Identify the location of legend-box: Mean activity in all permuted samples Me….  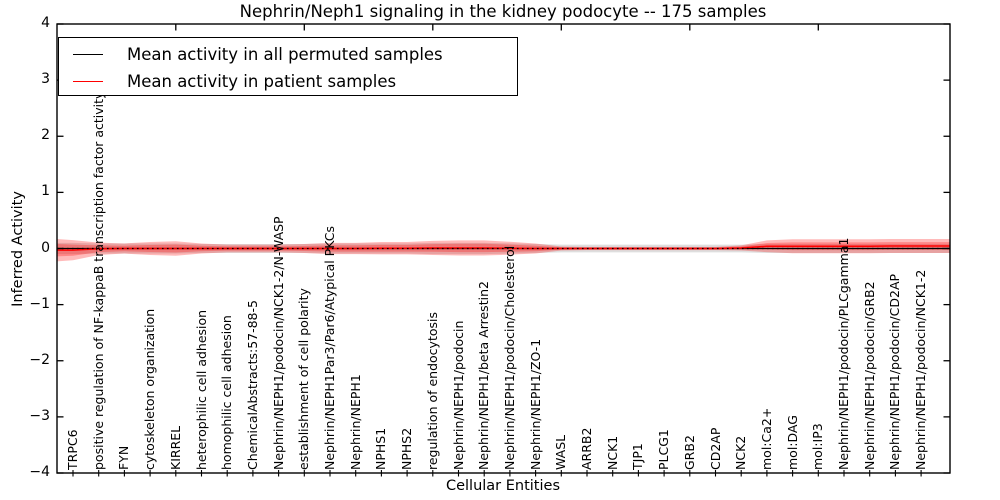
(288, 66).